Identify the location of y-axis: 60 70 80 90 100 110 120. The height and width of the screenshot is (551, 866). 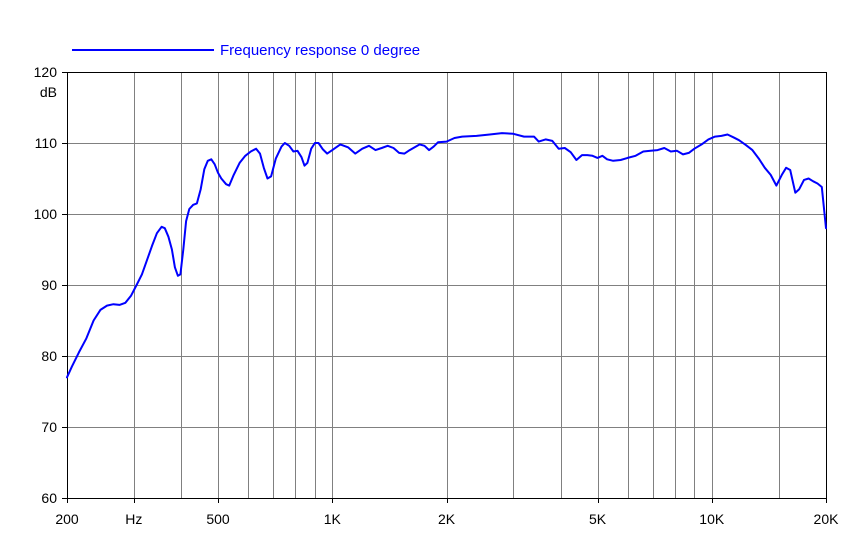
(50, 285).